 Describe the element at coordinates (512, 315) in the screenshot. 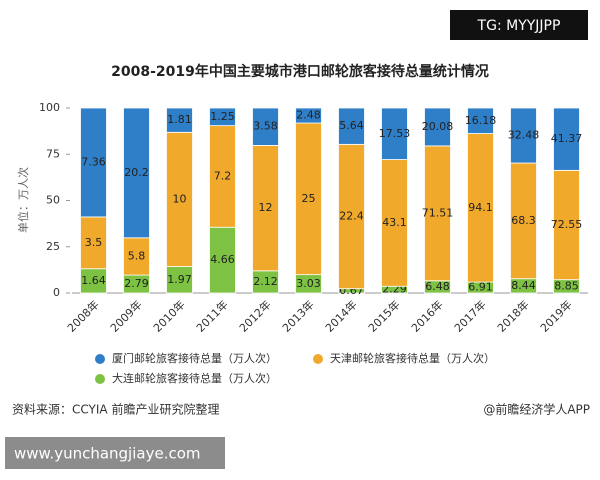

I see `x-tick-label: 2018年` at that location.